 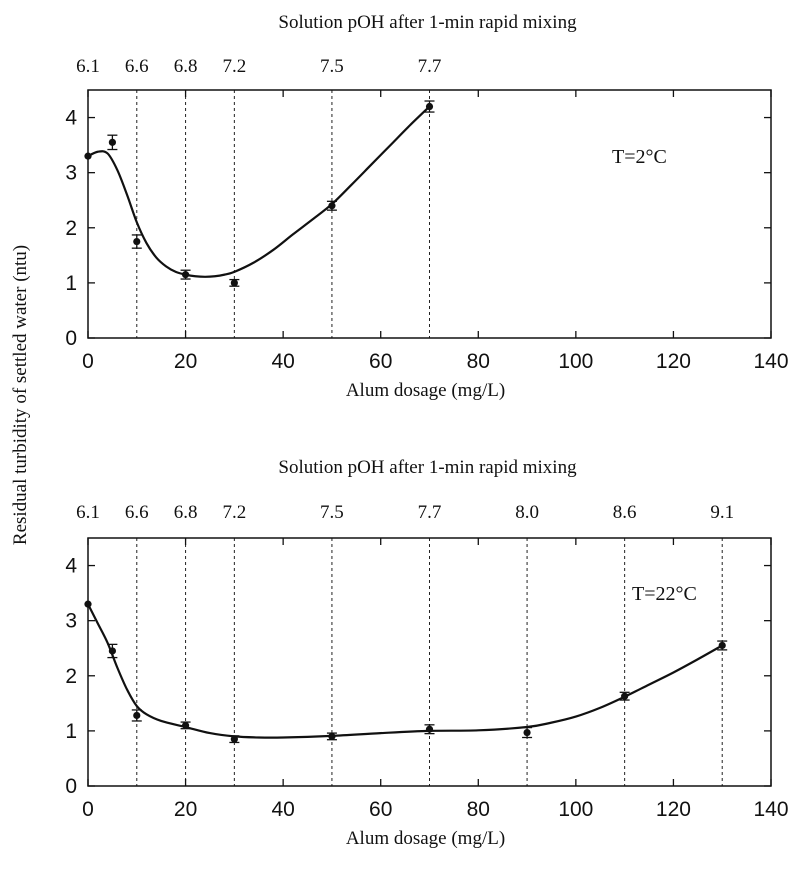 I want to click on top-axis-label: 8.0, so click(x=527, y=512).